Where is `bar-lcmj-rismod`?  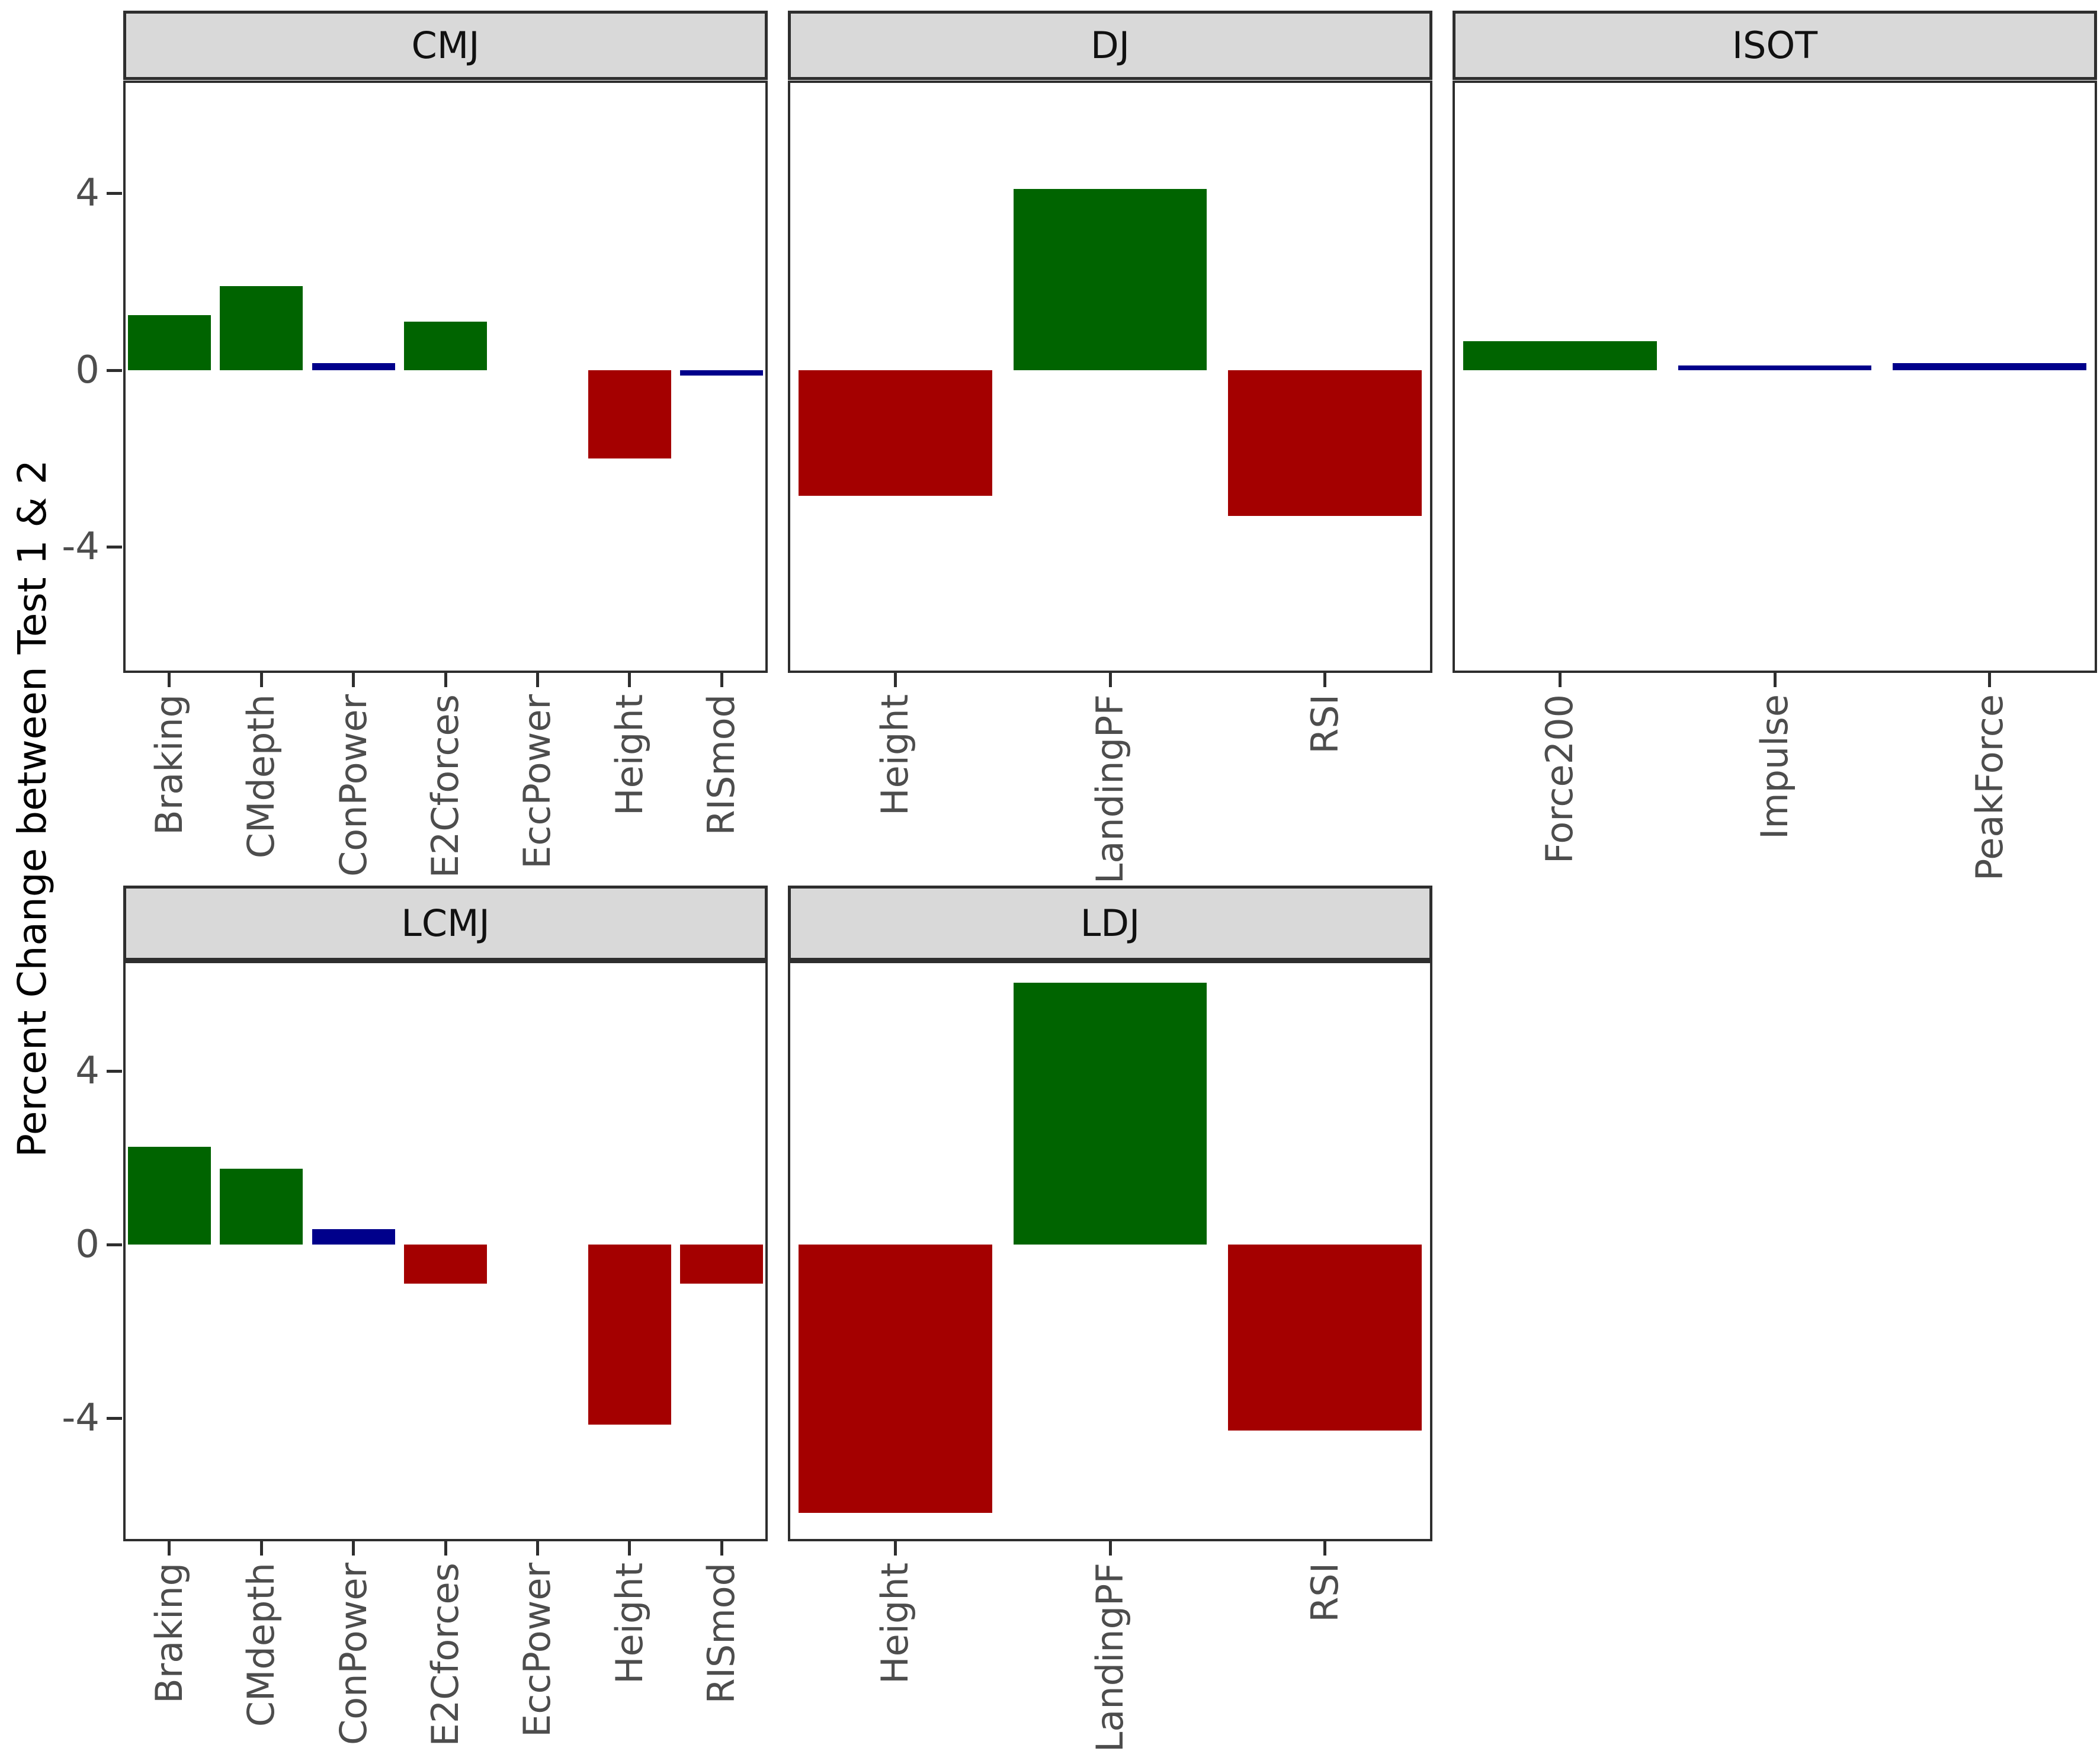
bar-lcmj-rismod is located at coordinates (722, 1264).